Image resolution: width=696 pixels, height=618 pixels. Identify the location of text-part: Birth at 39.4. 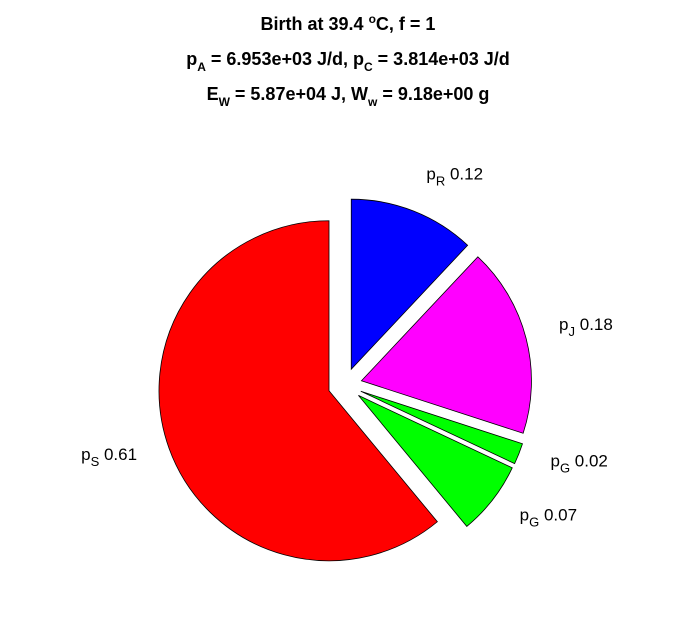
(315, 24).